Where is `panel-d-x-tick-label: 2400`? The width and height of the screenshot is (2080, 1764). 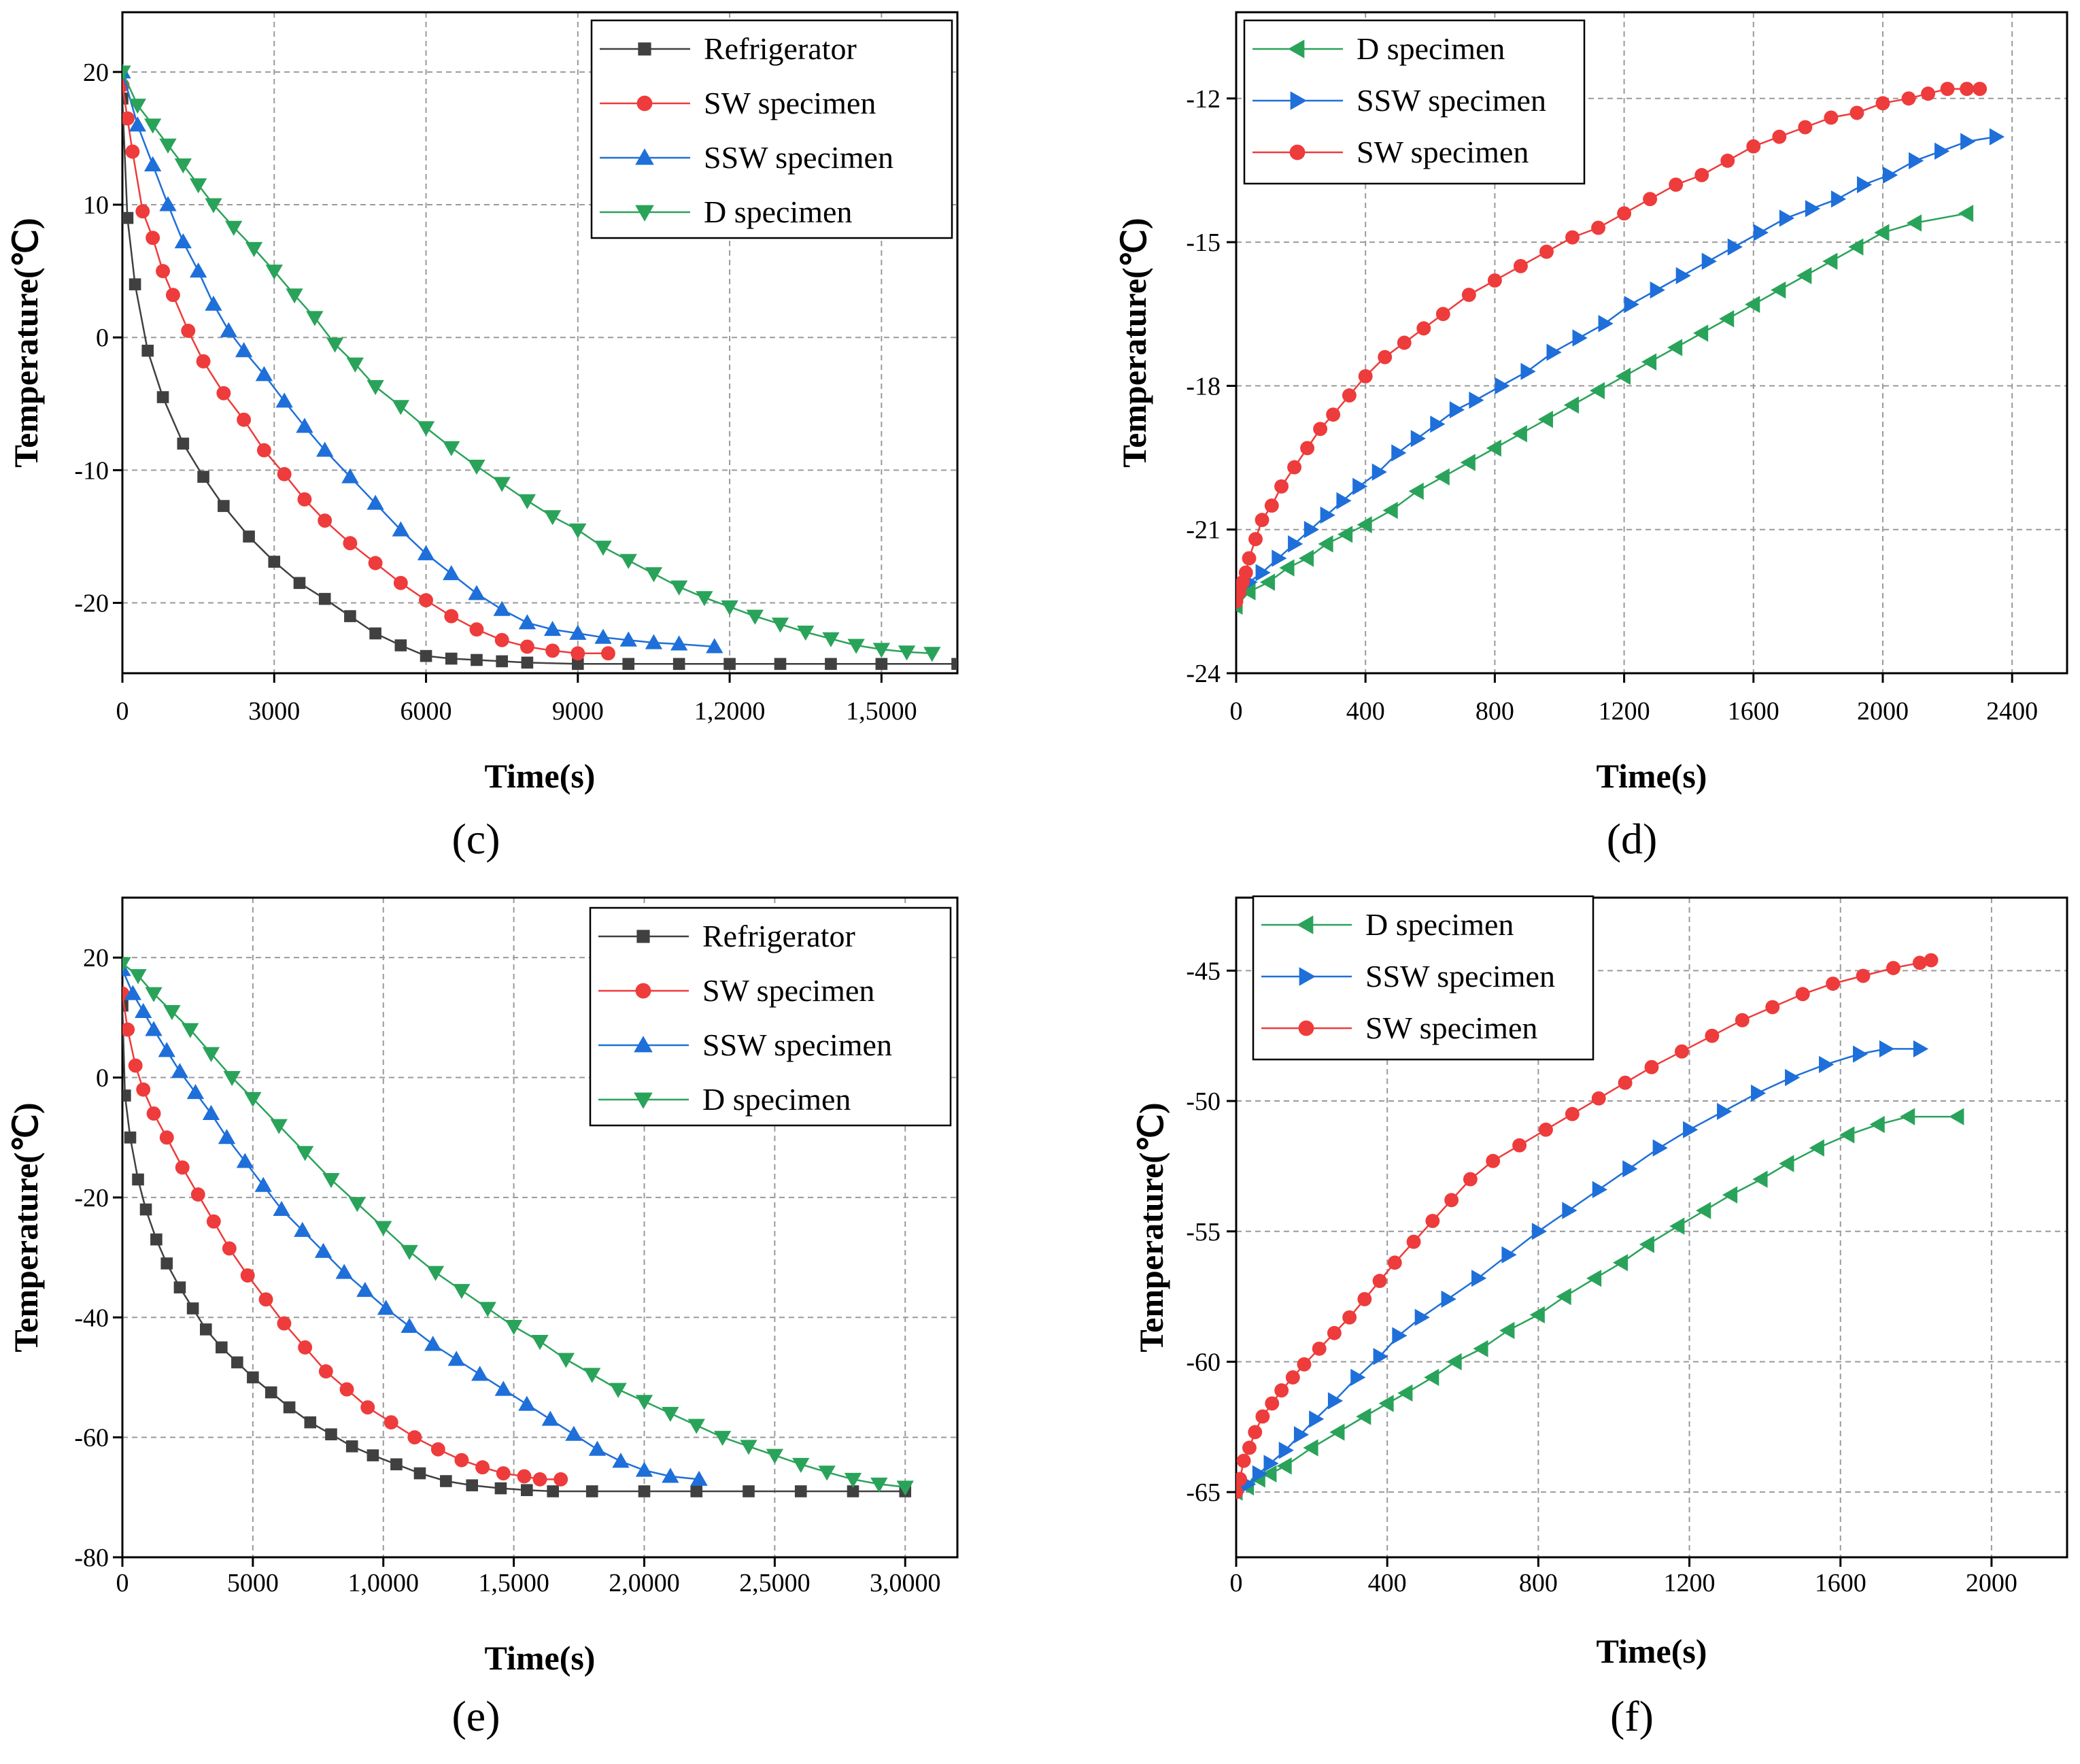 panel-d-x-tick-label: 2400 is located at coordinates (2012, 712).